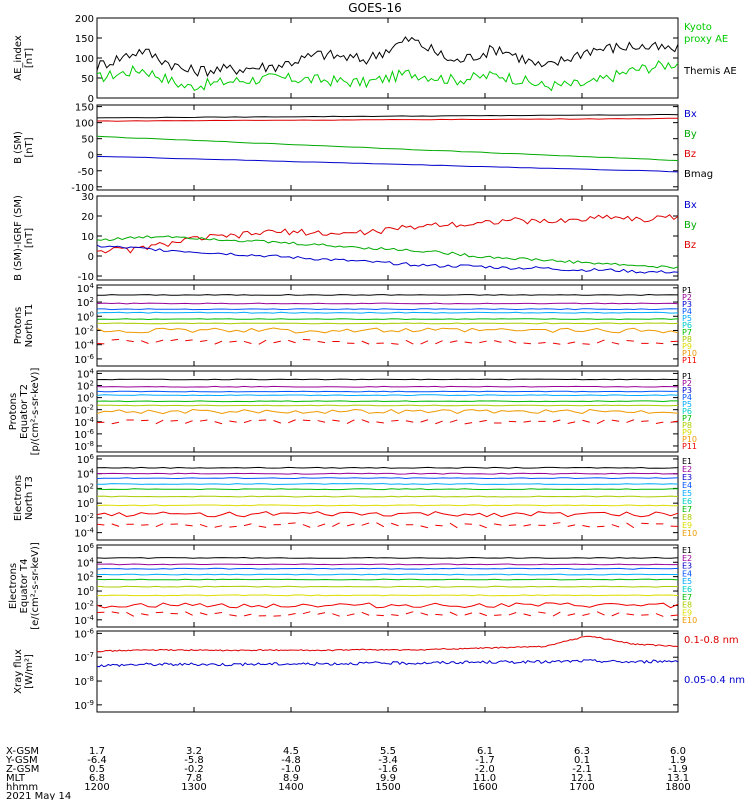  I want to click on orbit-value: -3.4, so click(388, 760).